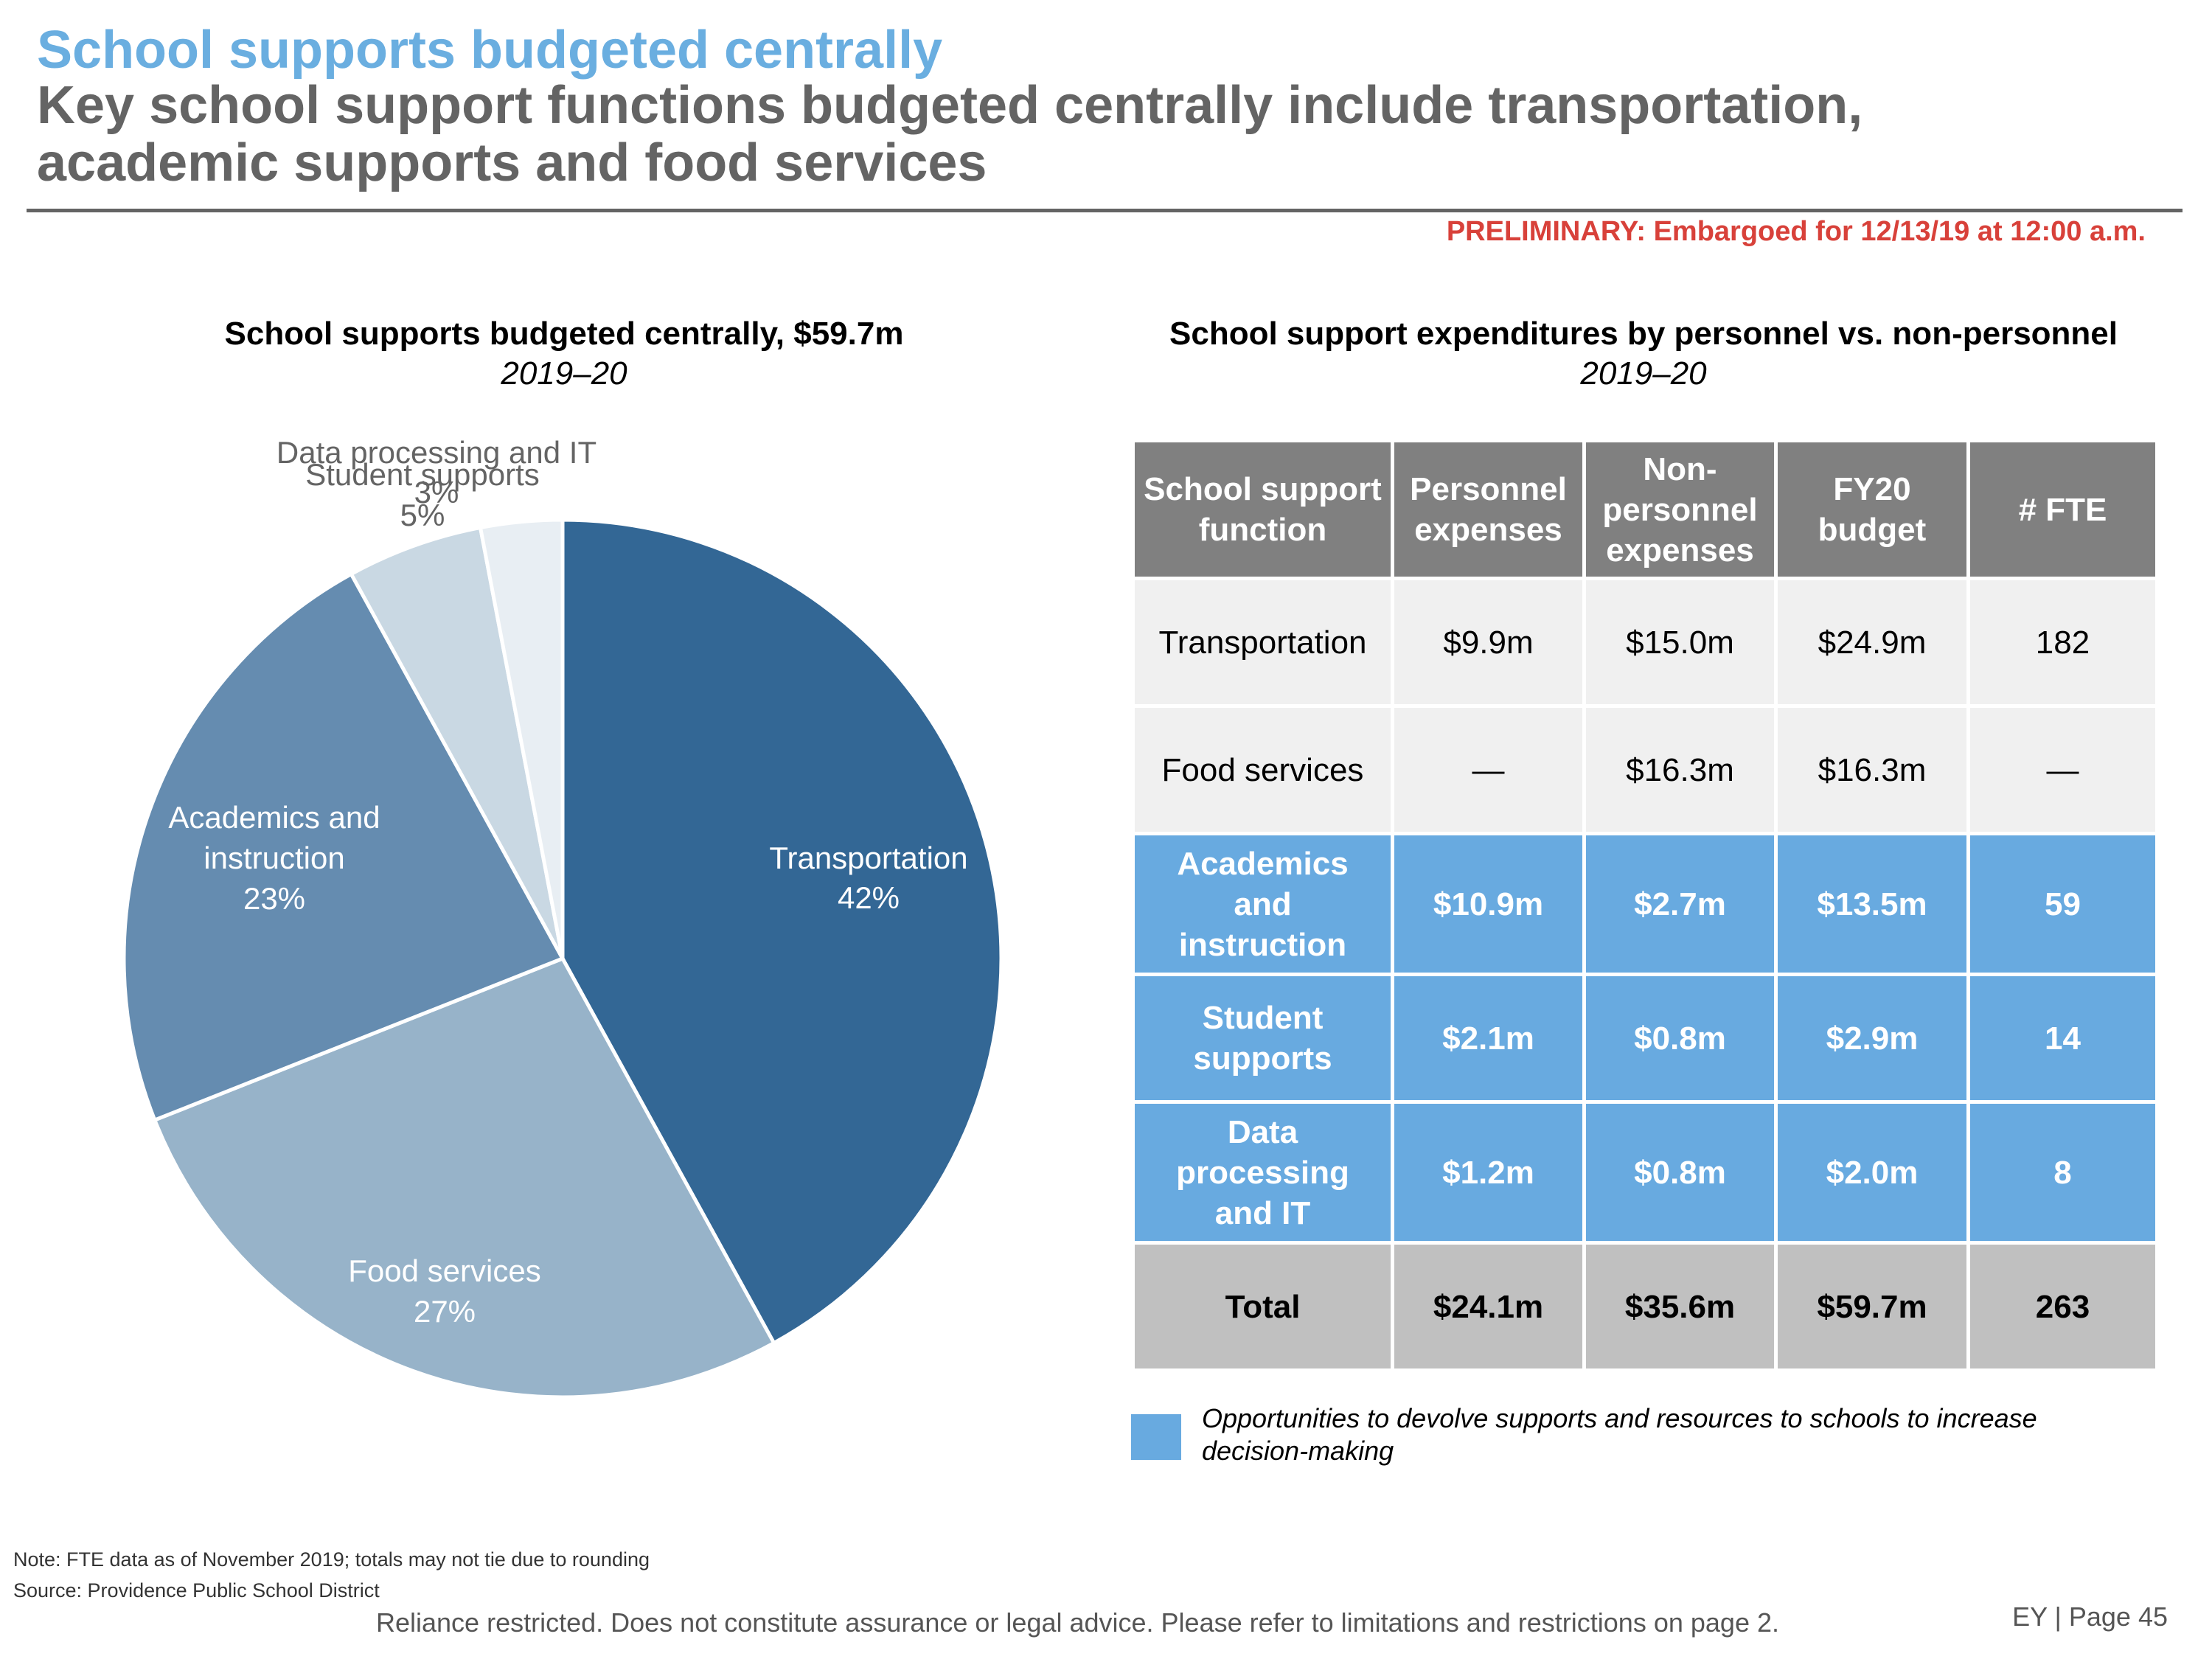 This screenshot has width=2212, height=1659. I want to click on table-row: Student supports $2.1m $0.8m $2.9m 14, so click(1645, 1038).